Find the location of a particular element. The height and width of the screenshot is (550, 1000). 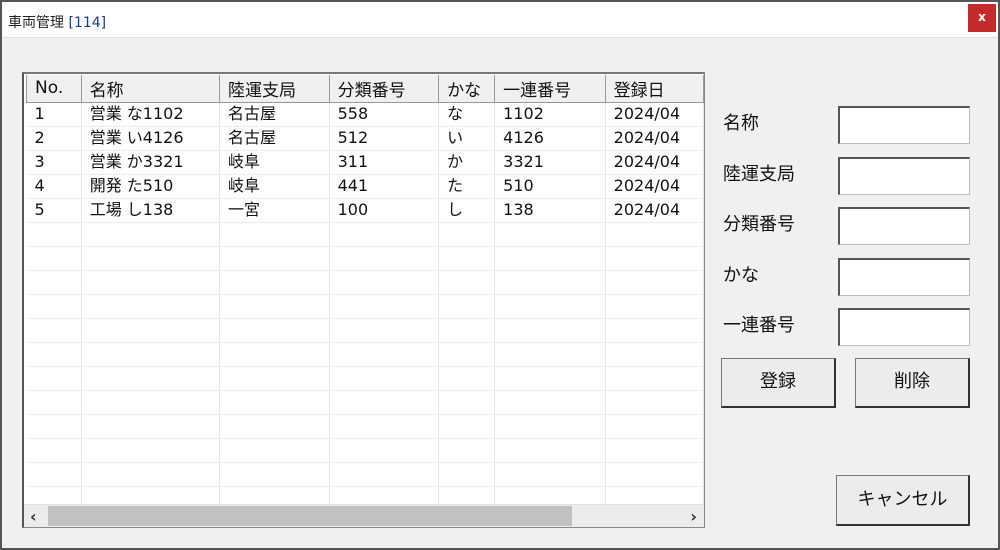

column-header: 陸運支局 is located at coordinates (274, 89).